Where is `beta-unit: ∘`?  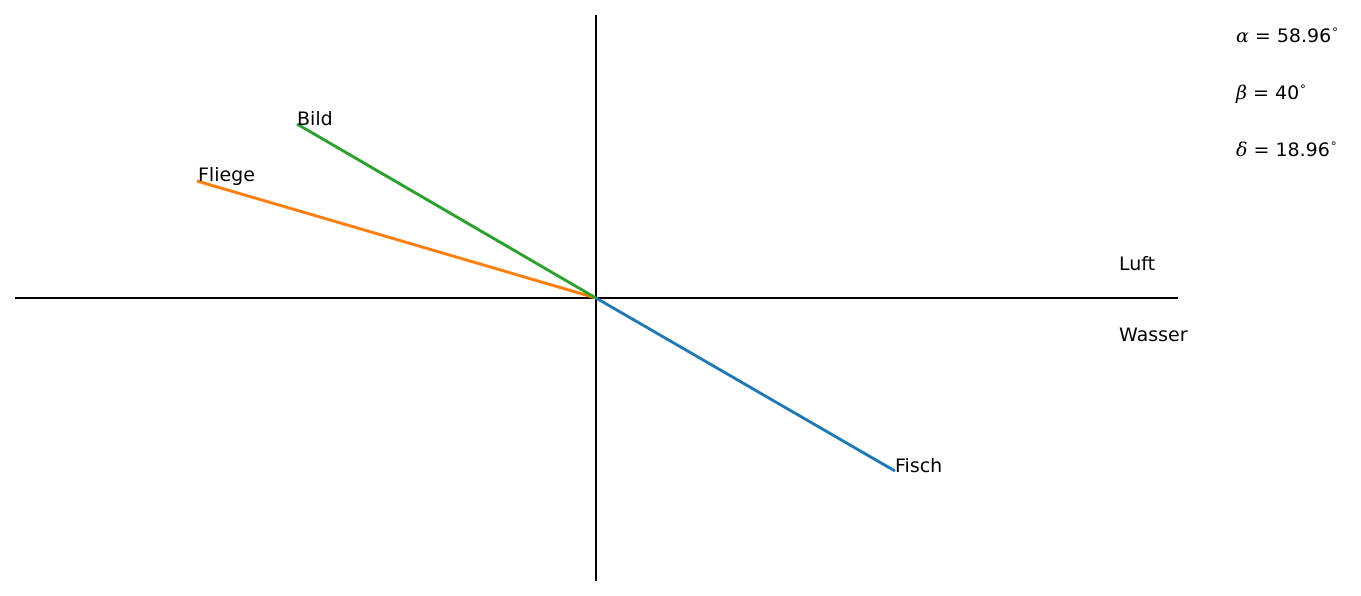 beta-unit: ∘ is located at coordinates (1303, 86).